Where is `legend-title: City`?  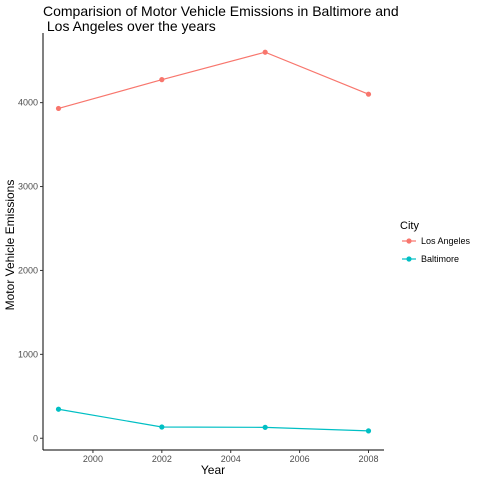 legend-title: City is located at coordinates (409, 226).